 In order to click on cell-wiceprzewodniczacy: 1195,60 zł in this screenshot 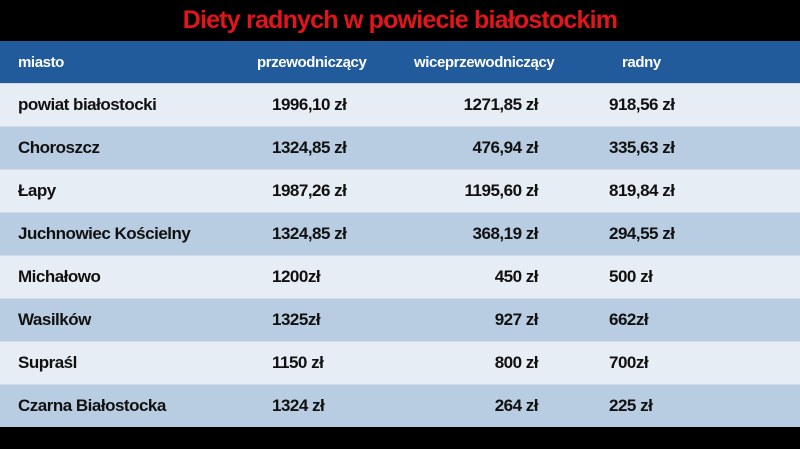, I will do `click(501, 190)`.